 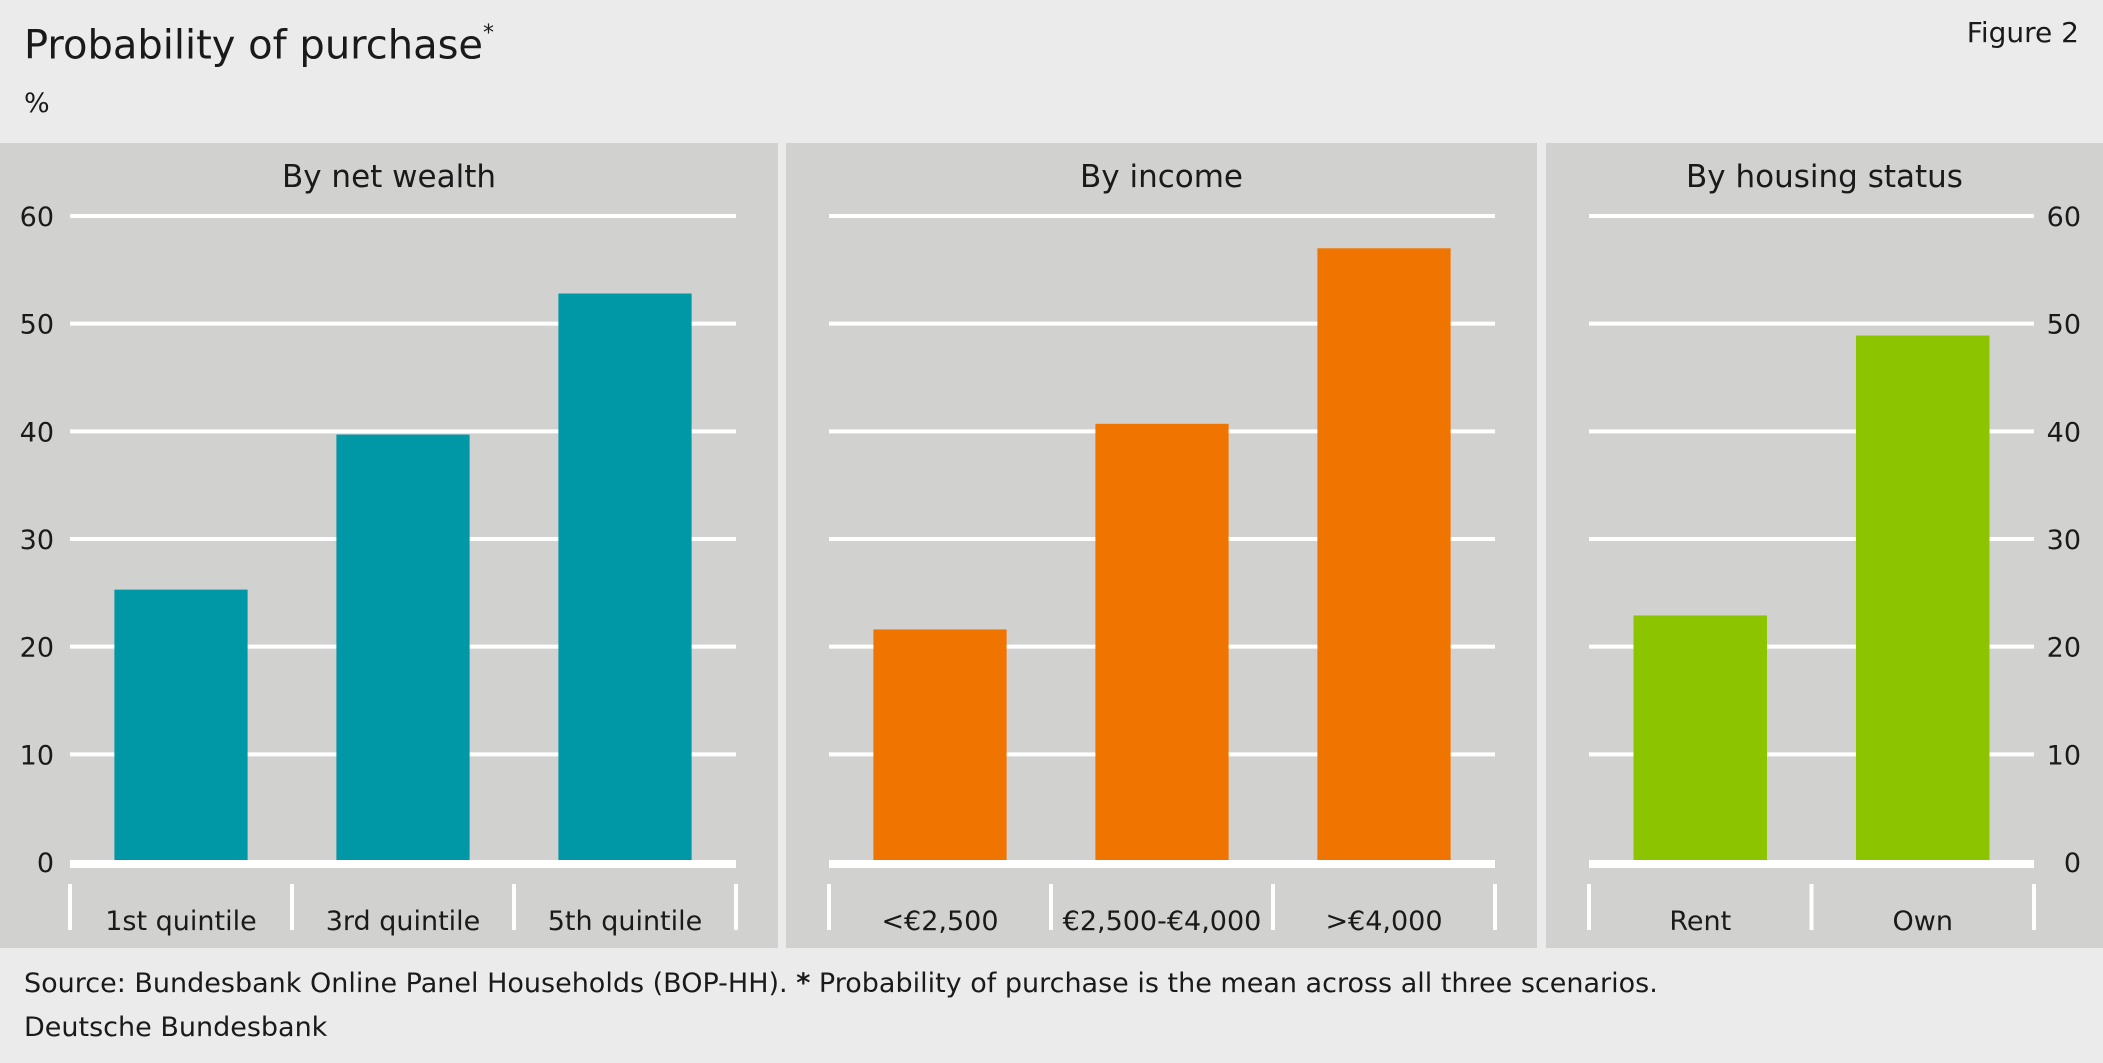 I want to click on source-footnote-mark: *, so click(x=803, y=983).